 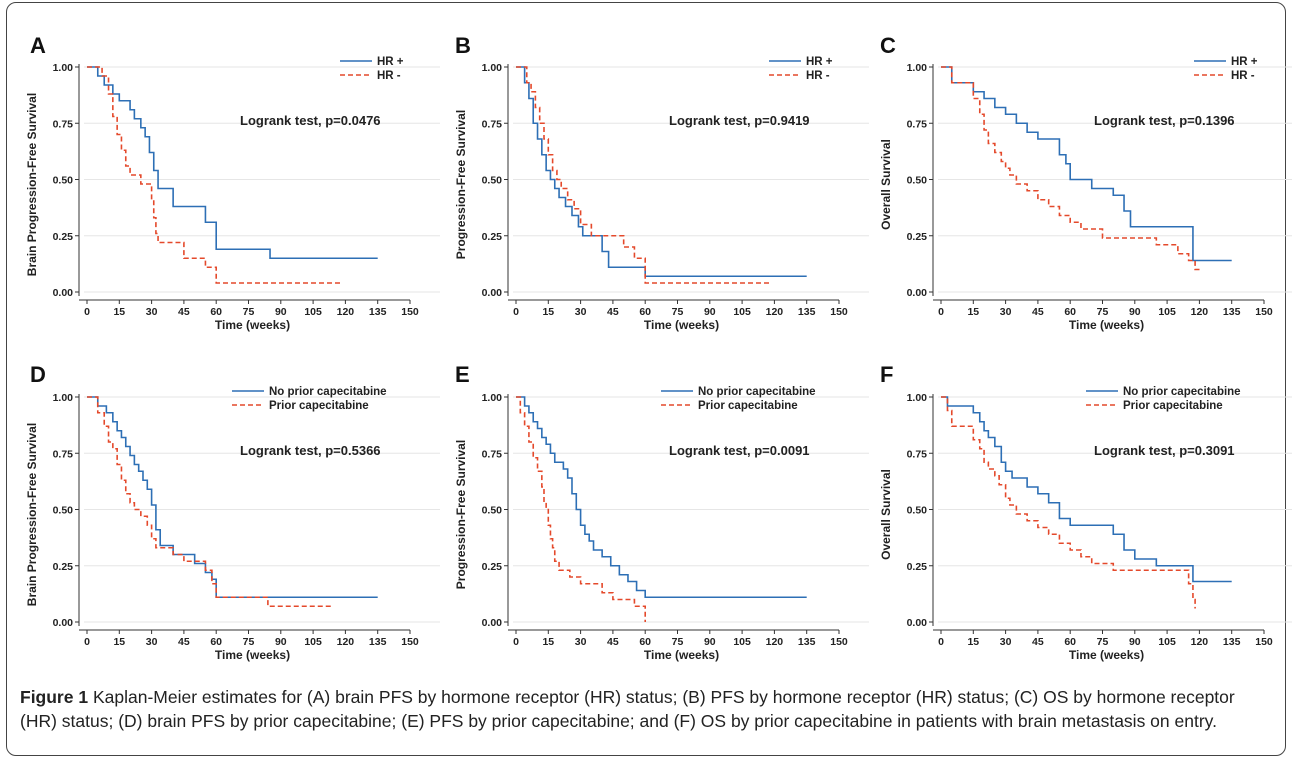 What do you see at coordinates (38, 374) in the screenshot?
I see `panel-label: D` at bounding box center [38, 374].